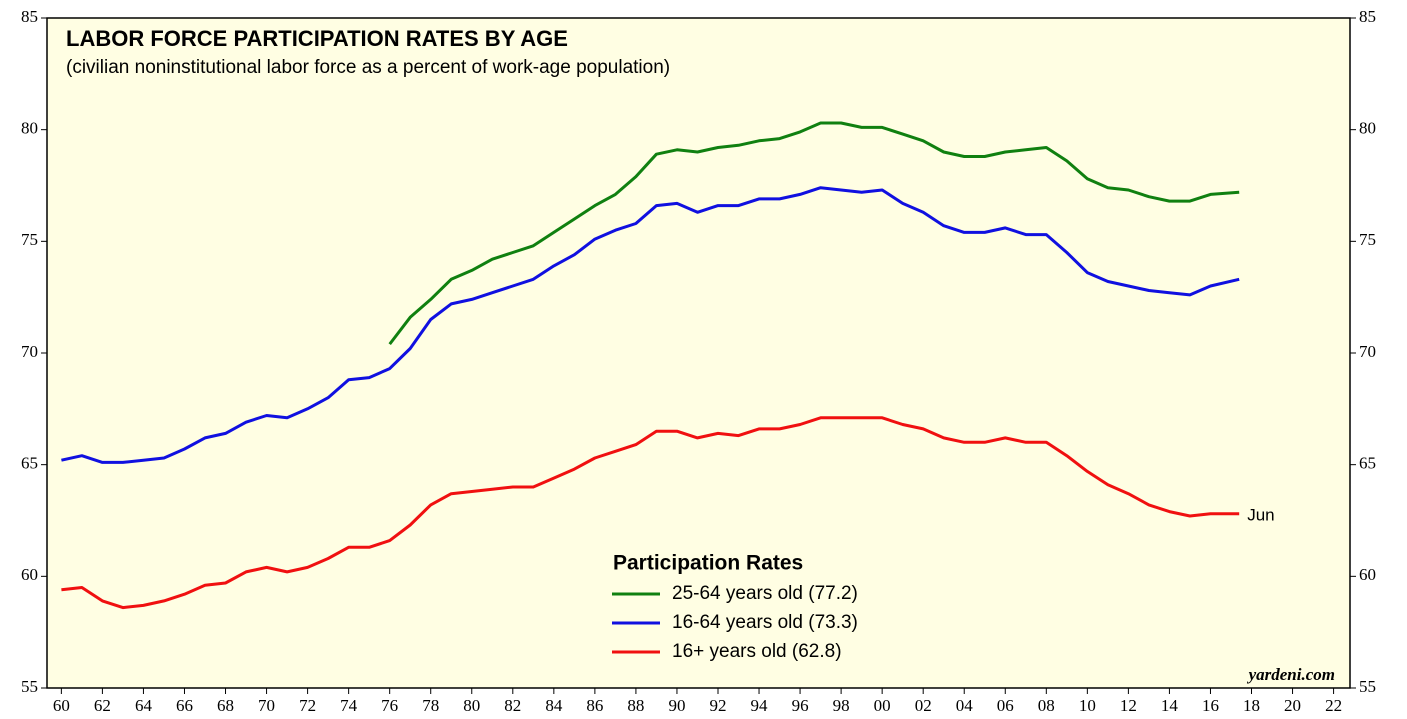 This screenshot has width=1407, height=719. I want to click on y-tick-label: 75, so click(29, 239).